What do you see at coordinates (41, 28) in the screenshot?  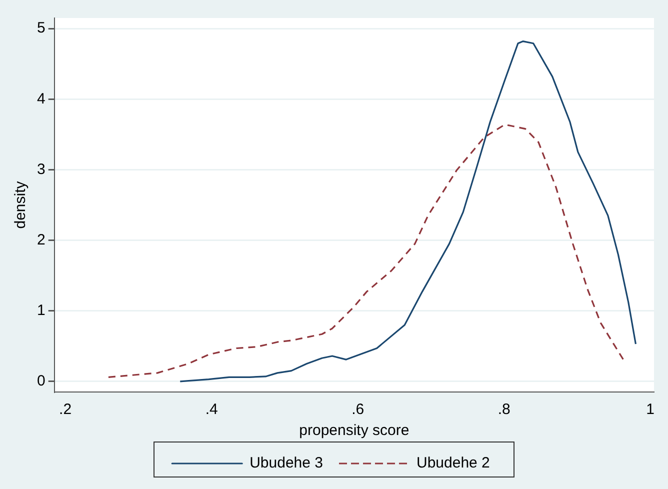 I see `y-tick-label: 5` at bounding box center [41, 28].